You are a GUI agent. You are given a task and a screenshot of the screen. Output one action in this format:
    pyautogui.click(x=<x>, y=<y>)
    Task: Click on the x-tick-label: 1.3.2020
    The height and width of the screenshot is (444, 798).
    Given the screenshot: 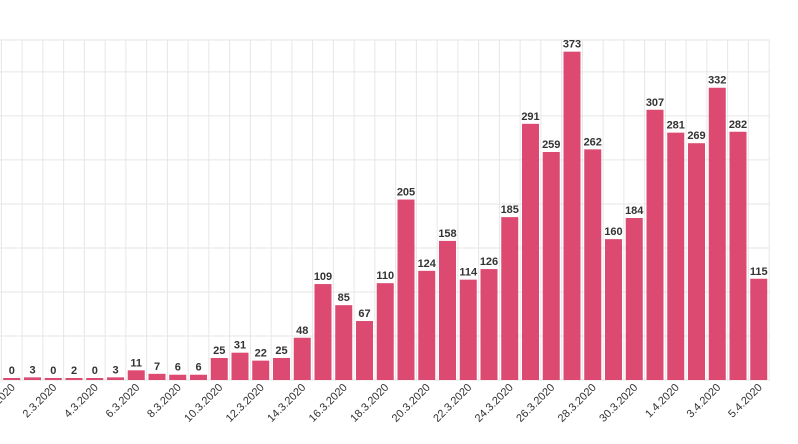 What is the action you would take?
    pyautogui.click(x=9, y=401)
    